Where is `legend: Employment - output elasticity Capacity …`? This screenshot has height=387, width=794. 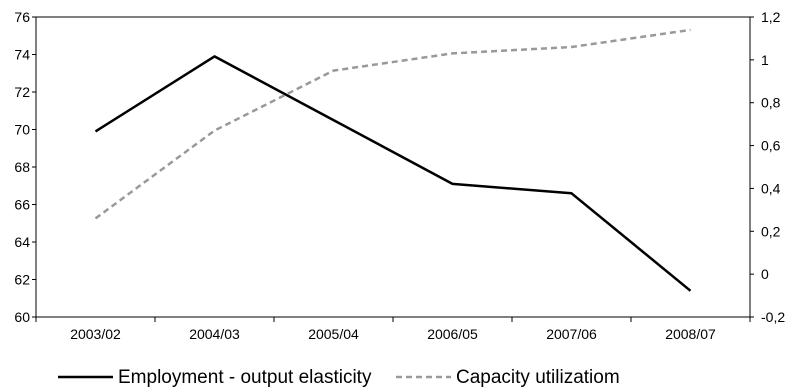 legend: Employment - output elasticity Capacity … is located at coordinates (339, 377).